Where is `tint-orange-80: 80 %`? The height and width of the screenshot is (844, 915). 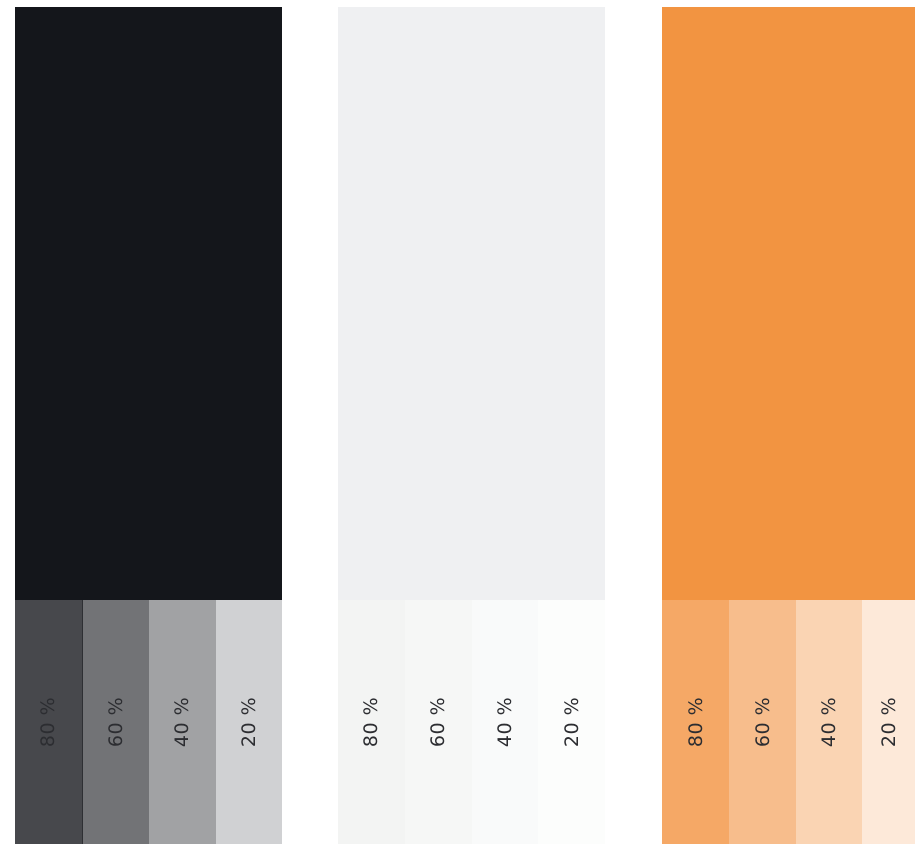
tint-orange-80: 80 % is located at coordinates (695, 722).